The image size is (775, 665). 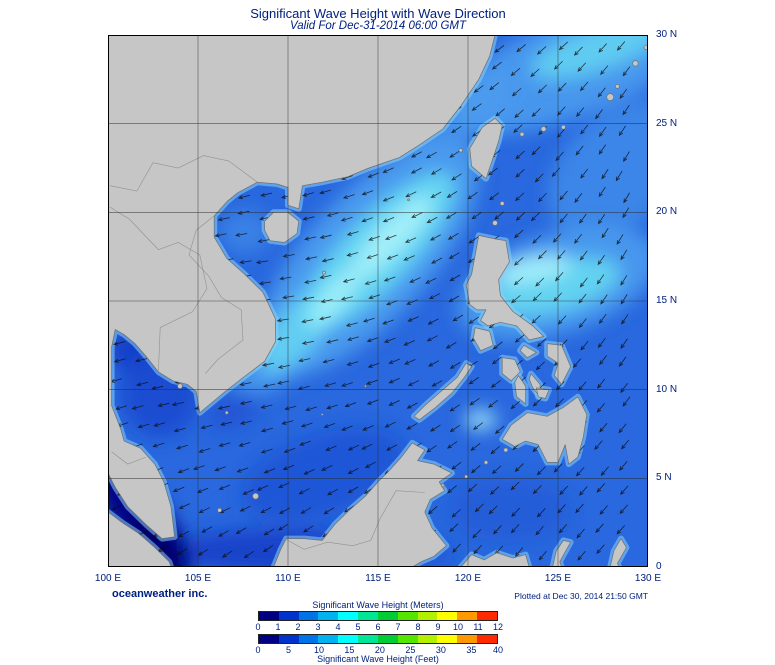 What do you see at coordinates (667, 300) in the screenshot?
I see `lat-label: 15 N` at bounding box center [667, 300].